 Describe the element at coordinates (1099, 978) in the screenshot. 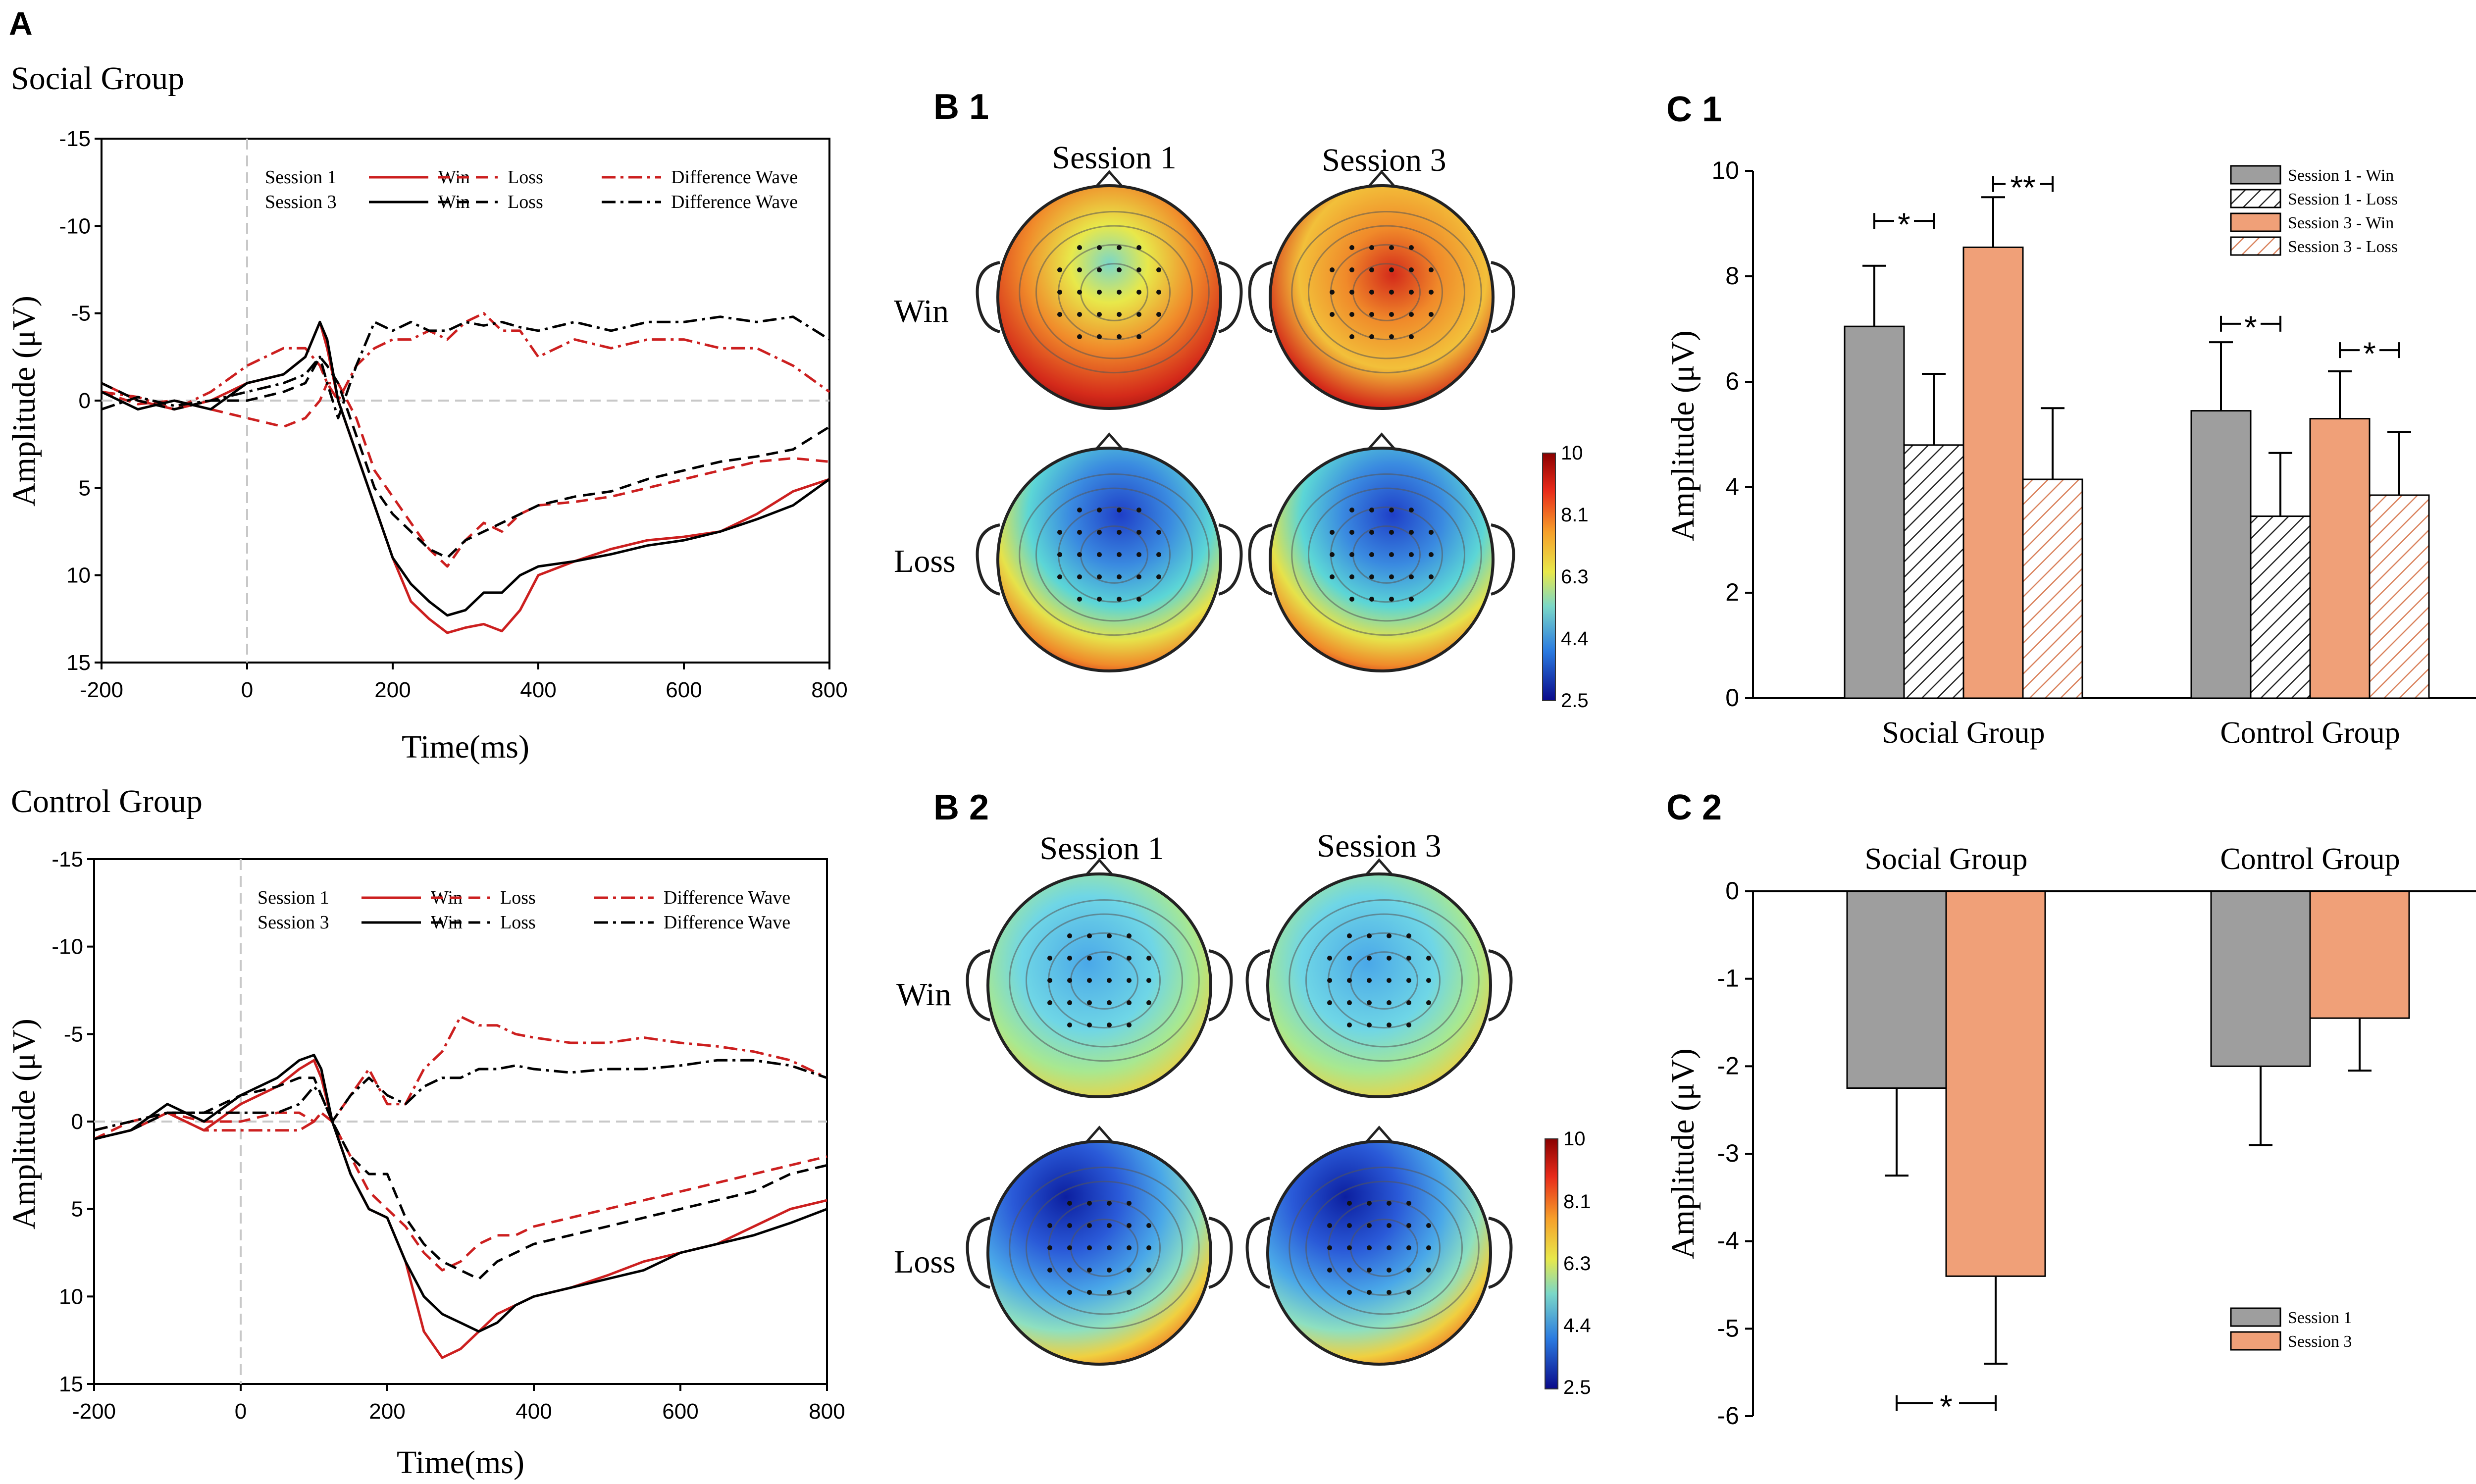

I see `scalp-map-b2-win-s1` at that location.